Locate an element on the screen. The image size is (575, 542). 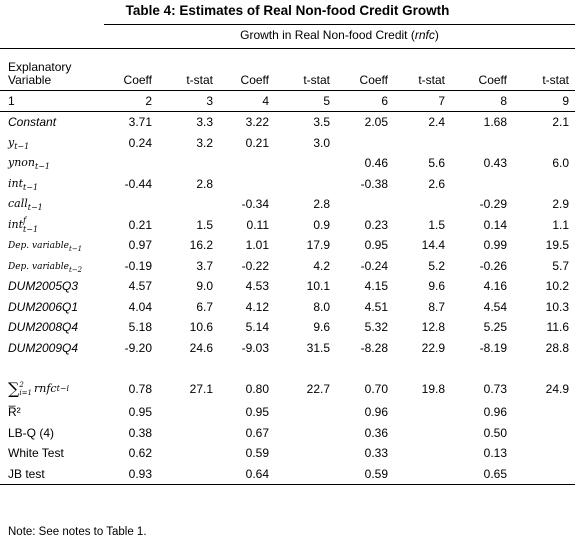
variable-label: Constant is located at coordinates (52, 122).